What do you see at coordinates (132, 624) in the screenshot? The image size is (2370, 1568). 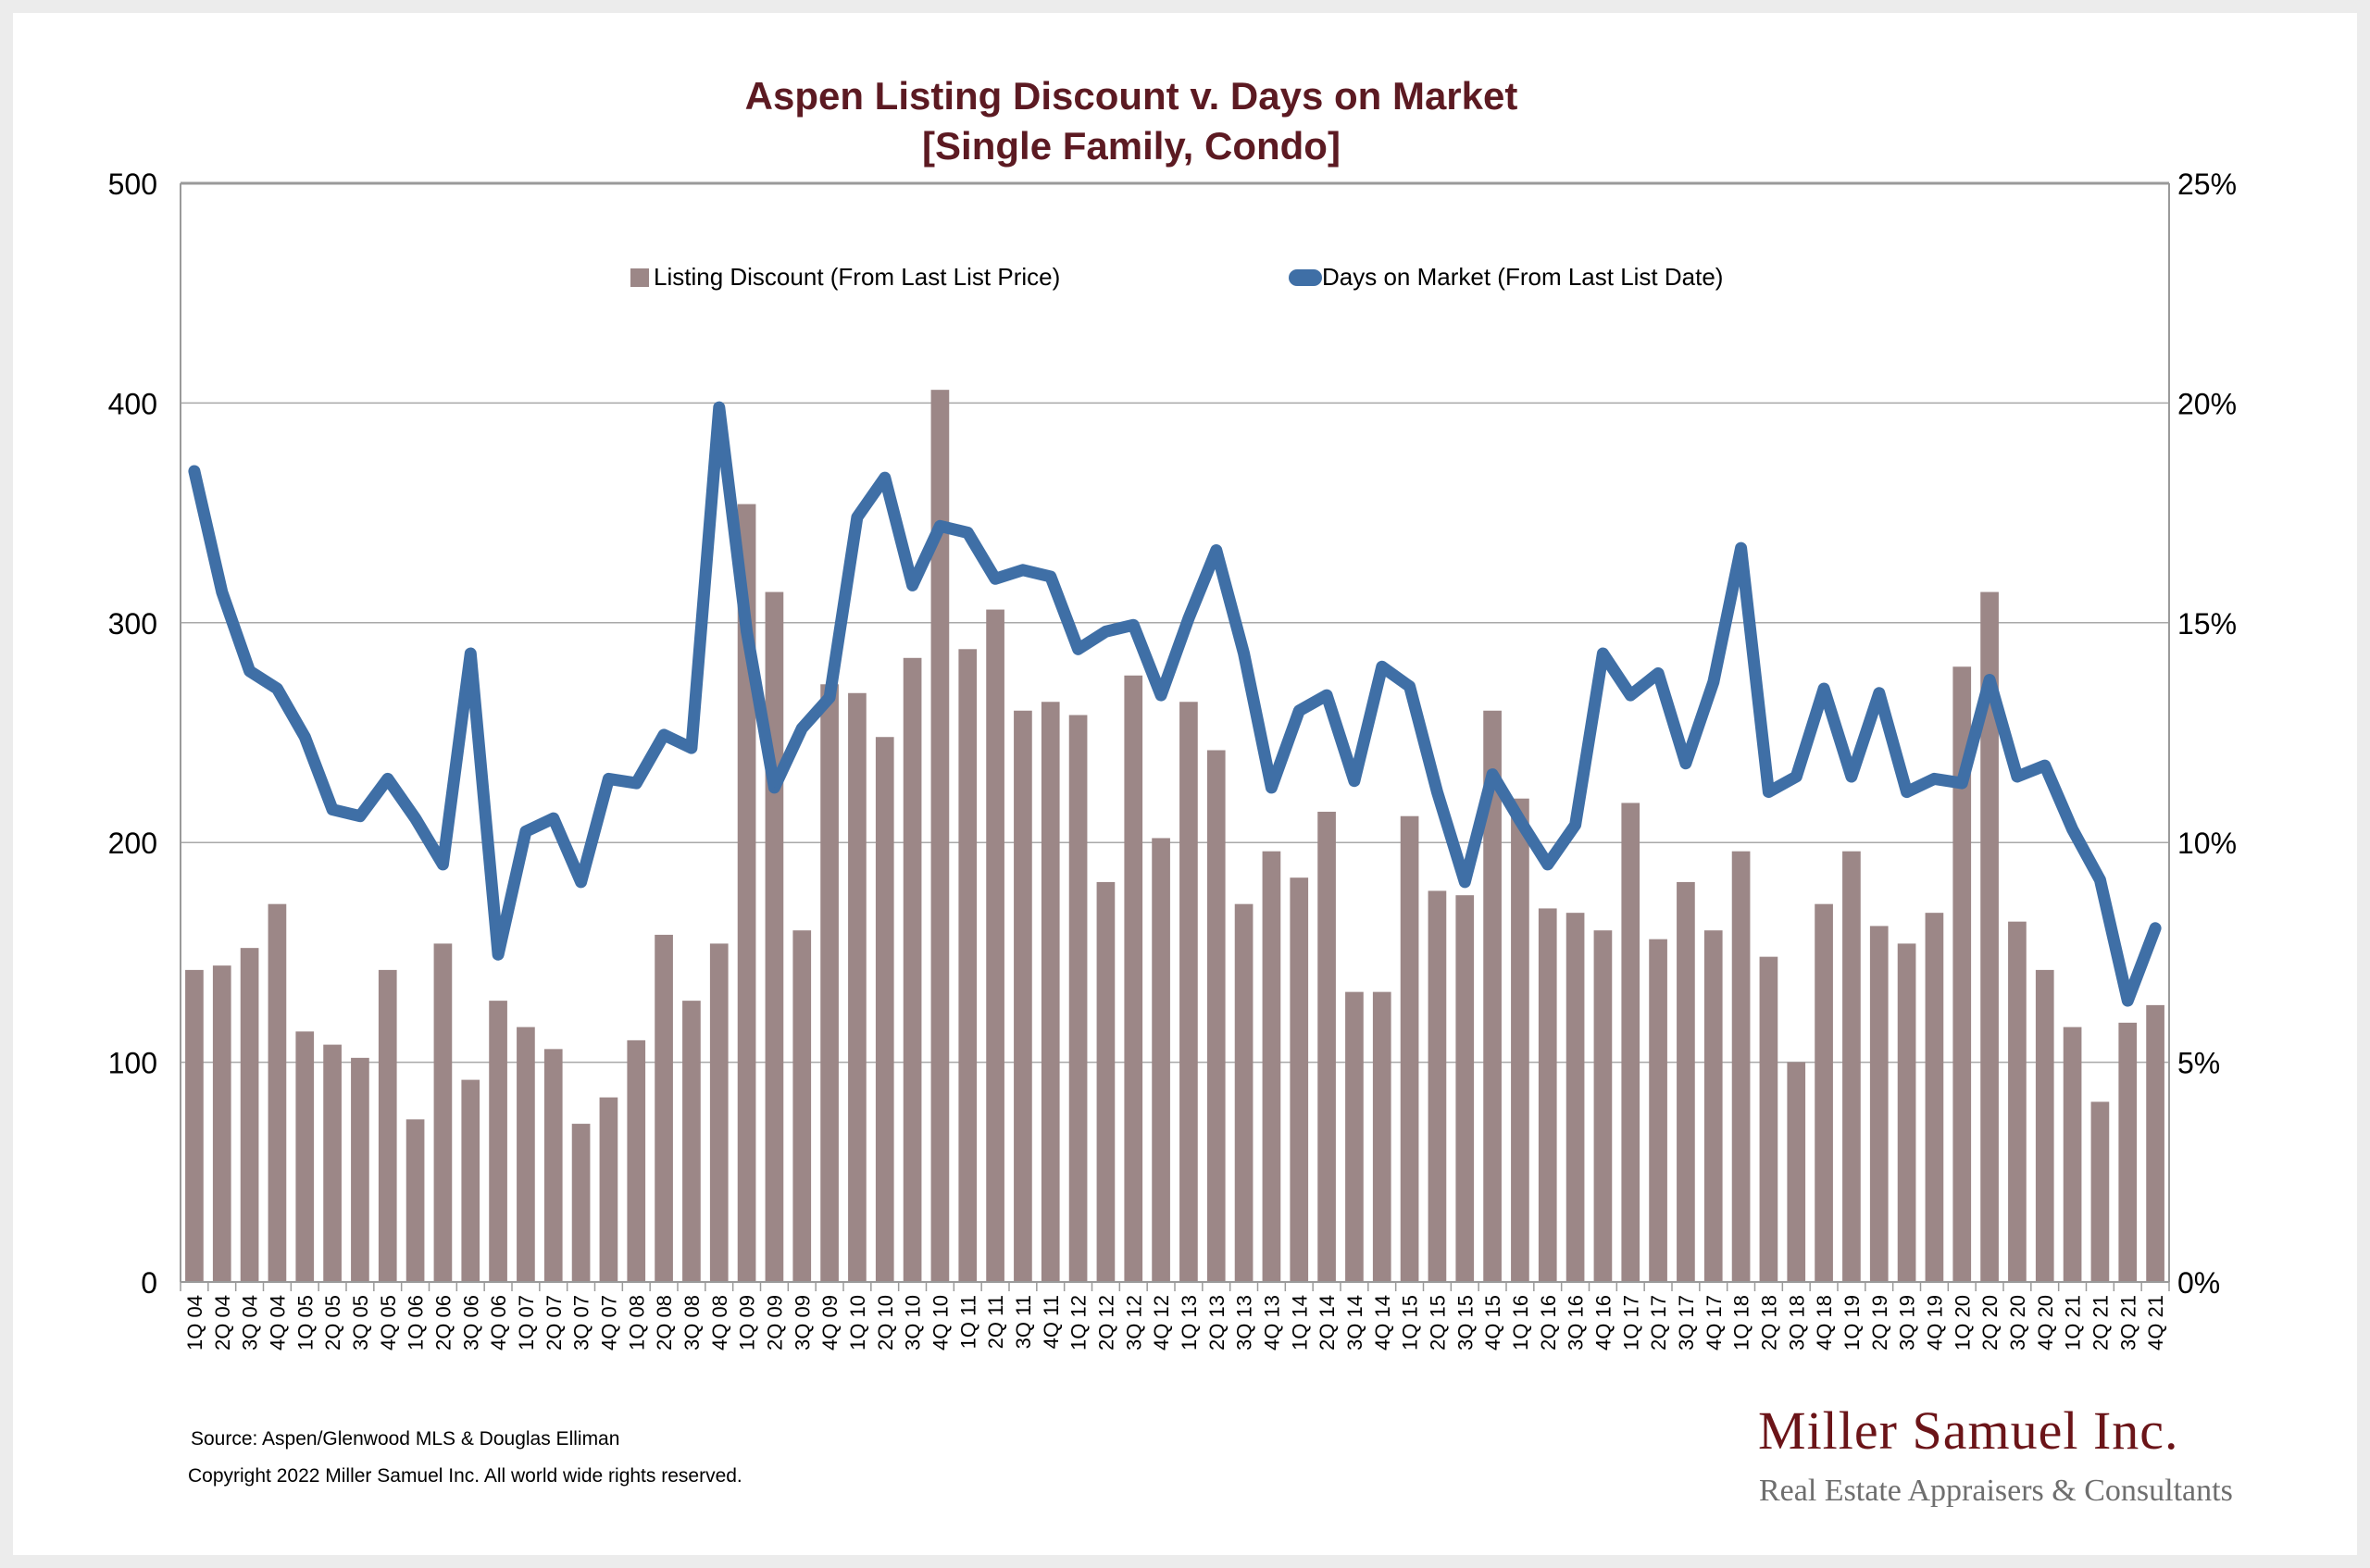 I see `left-tick-label: 300` at bounding box center [132, 624].